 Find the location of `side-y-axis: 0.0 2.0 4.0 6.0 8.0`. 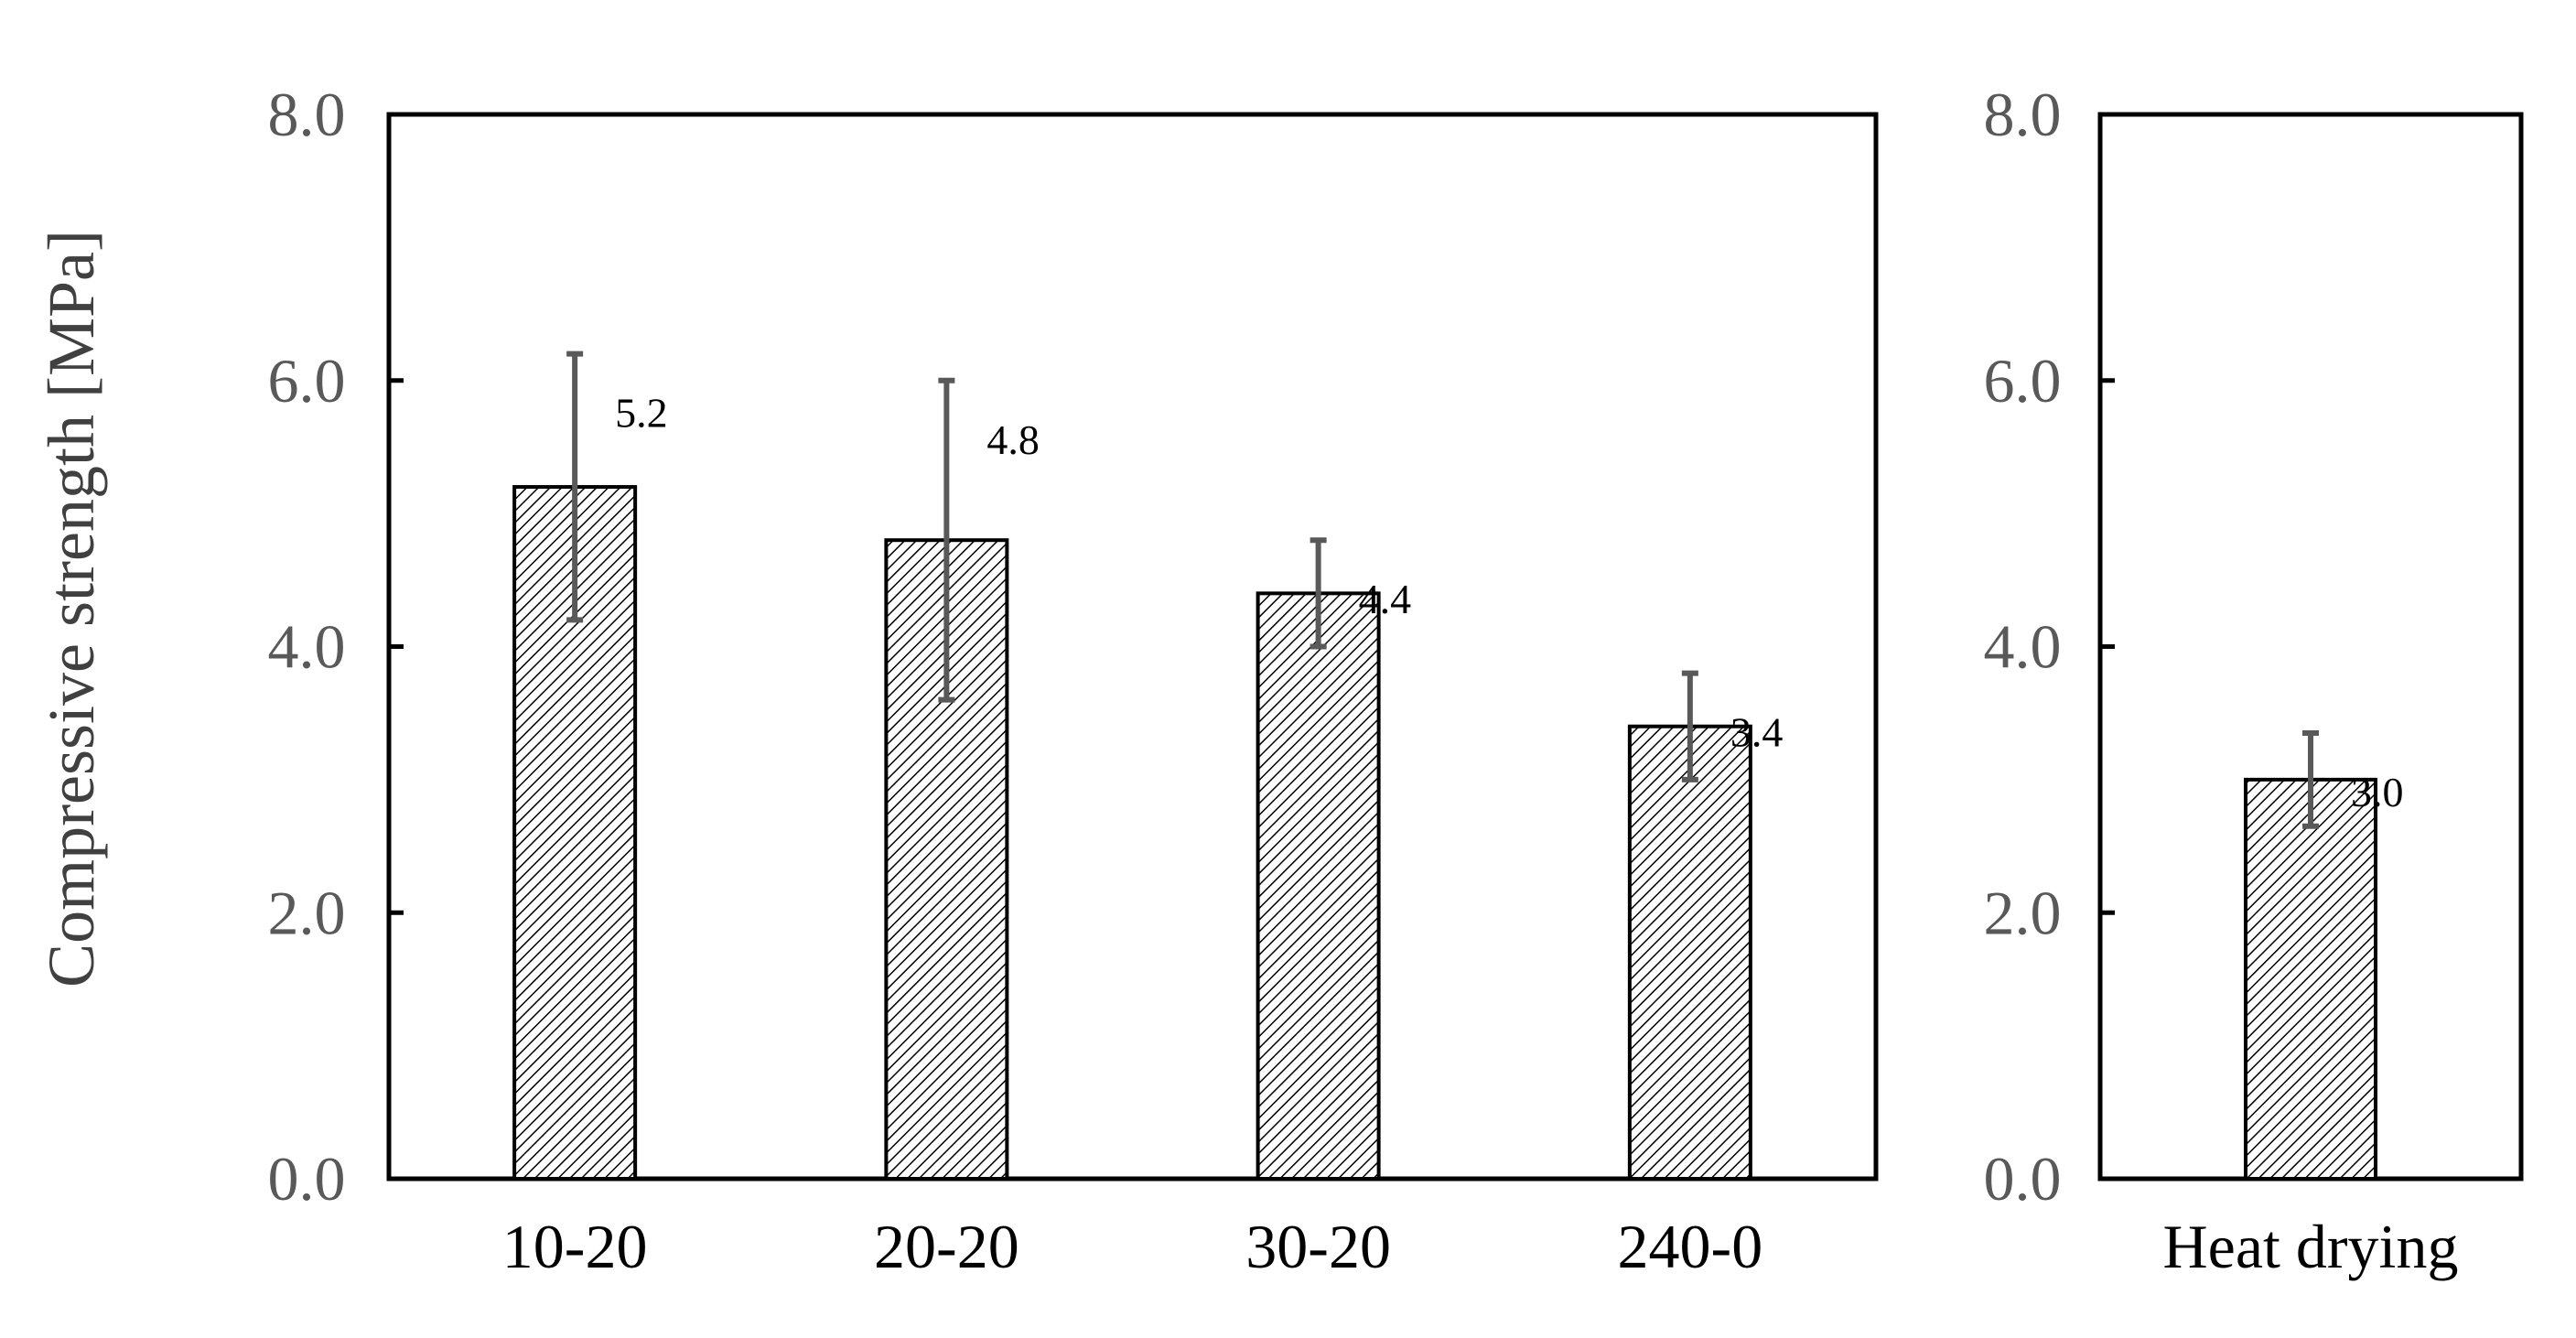

side-y-axis: 0.0 2.0 4.0 6.0 8.0 is located at coordinates (2049, 647).